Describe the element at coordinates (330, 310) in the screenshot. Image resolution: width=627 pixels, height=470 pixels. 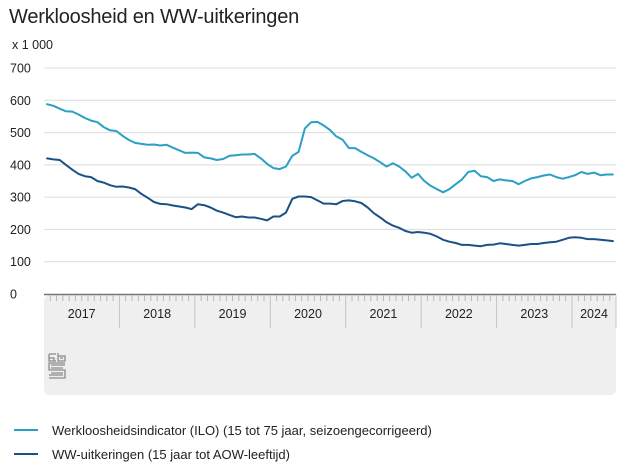
I see `x-axis: 2017 2018 2019 2020 2021 2022 2023 2024` at that location.